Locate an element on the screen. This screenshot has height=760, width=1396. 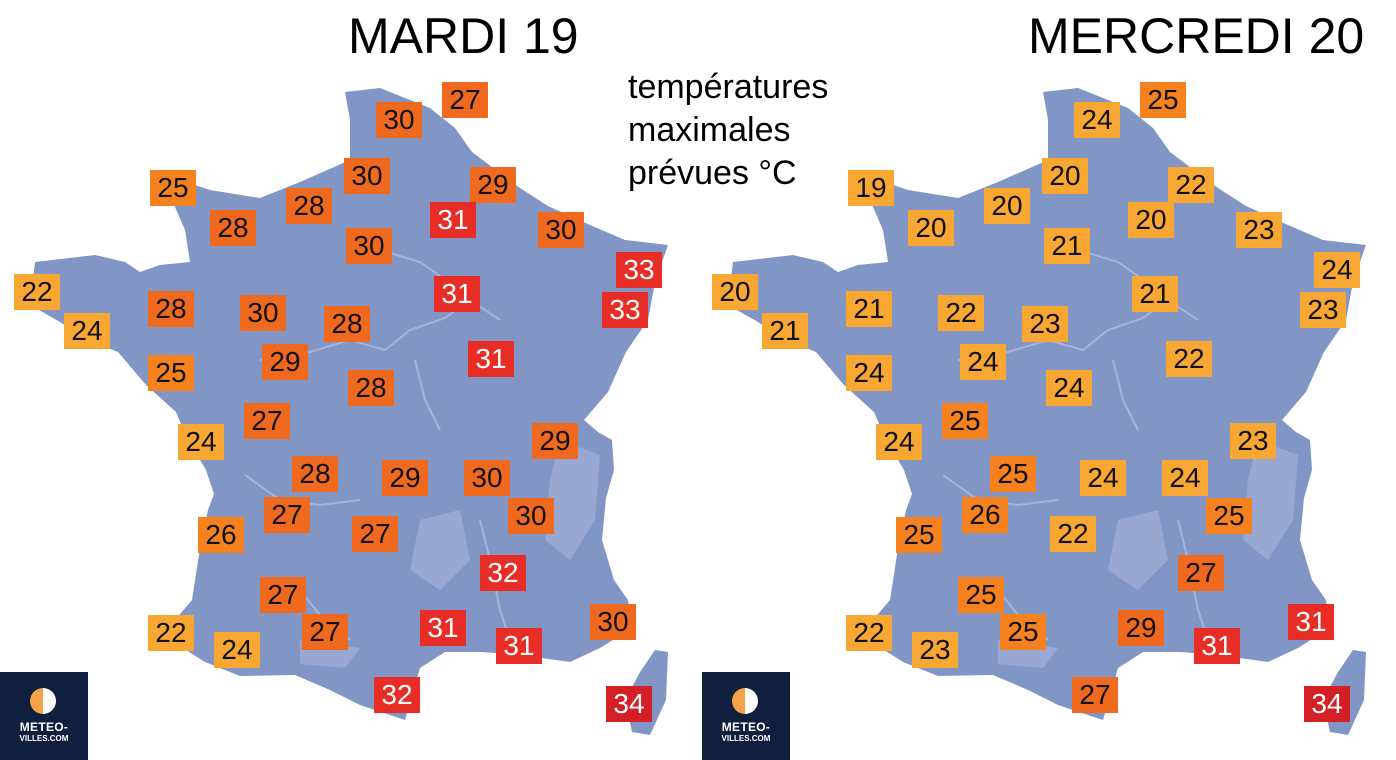
temp-label-caen: 20 is located at coordinates (931, 228).